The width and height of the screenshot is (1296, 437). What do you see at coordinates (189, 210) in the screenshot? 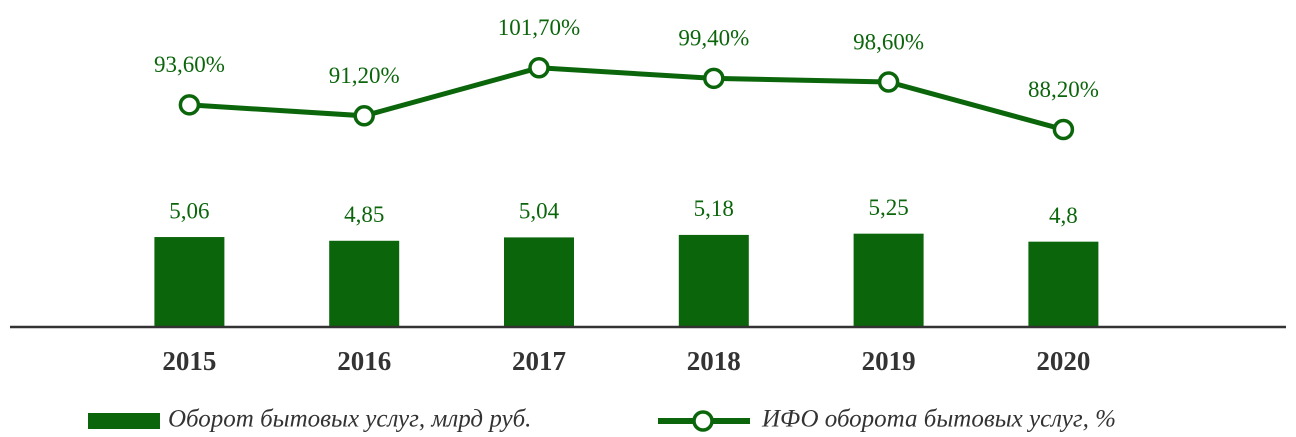
I see `value-label: 5,06` at bounding box center [189, 210].